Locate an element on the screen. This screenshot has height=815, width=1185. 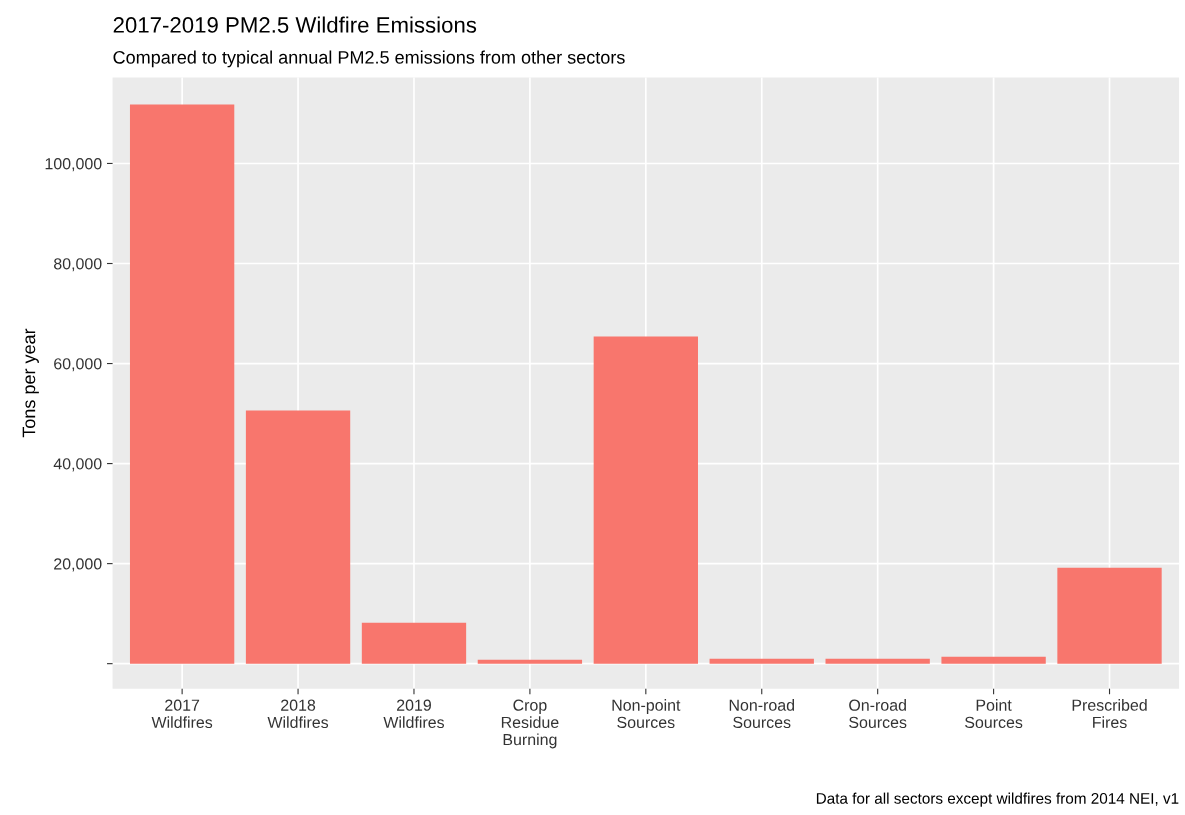
chart-title: 2017-2019 PM2.5 Wildfire Emissions is located at coordinates (295, 24).